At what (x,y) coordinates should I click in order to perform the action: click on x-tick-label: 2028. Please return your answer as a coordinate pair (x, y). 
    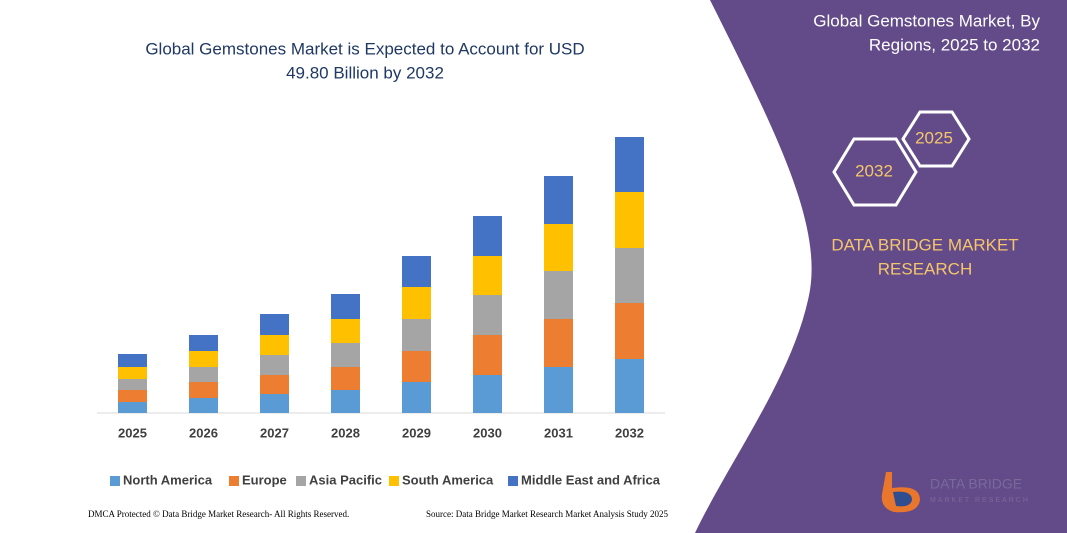
    Looking at the image, I should click on (345, 432).